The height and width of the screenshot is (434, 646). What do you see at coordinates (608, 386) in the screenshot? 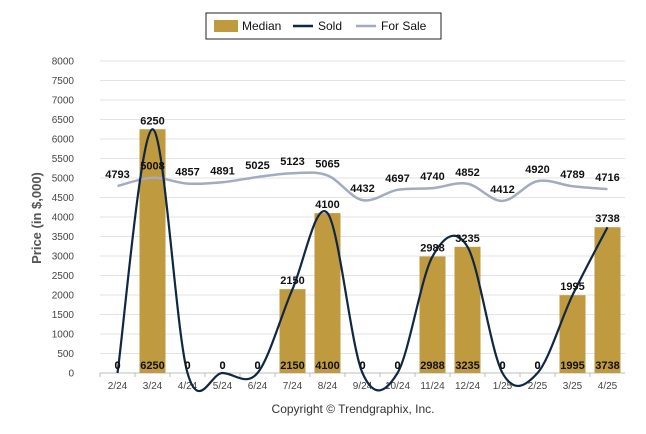
I see `x-tick-label: 4/25` at bounding box center [608, 386].